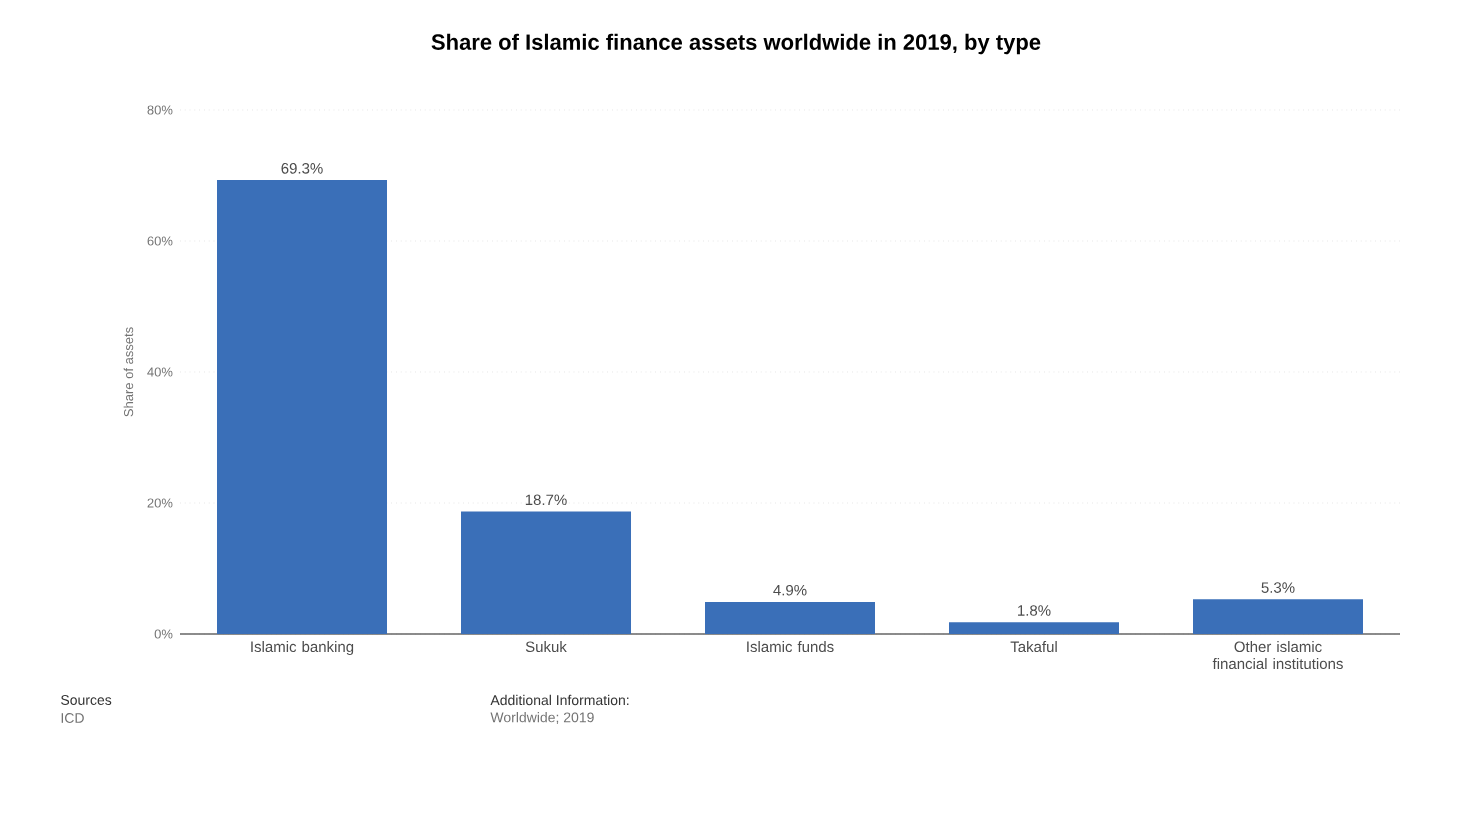  I want to click on chart-title: Share of Islamic finance assets worldwide in 2019, by type, so click(736, 44).